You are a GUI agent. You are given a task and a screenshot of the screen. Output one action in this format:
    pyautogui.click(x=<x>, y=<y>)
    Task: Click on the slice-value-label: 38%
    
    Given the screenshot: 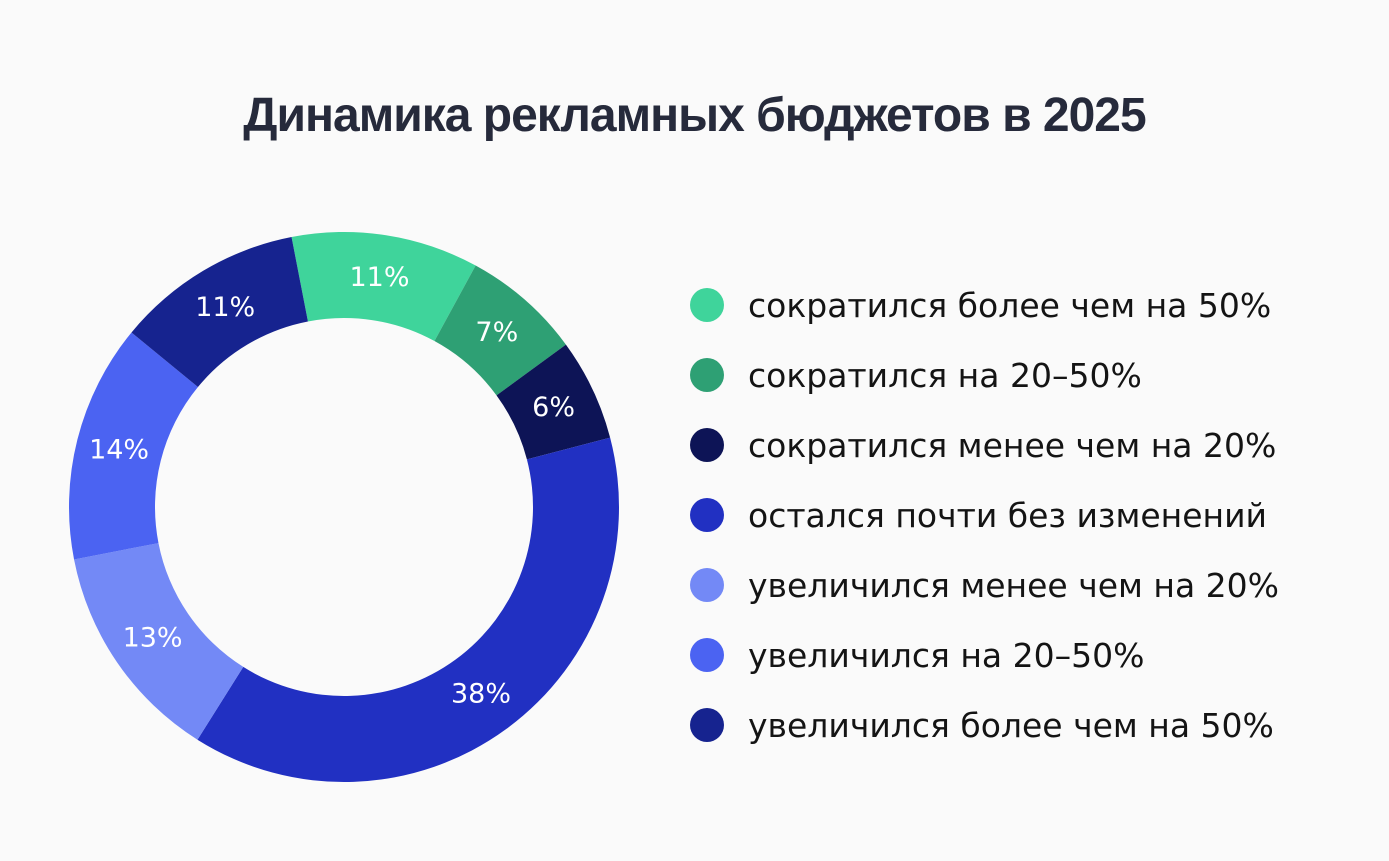 What is the action you would take?
    pyautogui.click(x=481, y=694)
    